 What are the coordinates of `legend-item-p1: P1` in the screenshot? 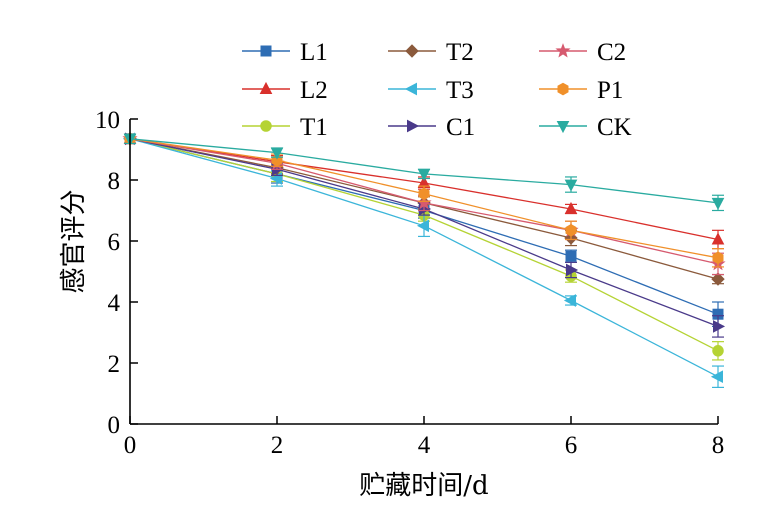 It's located at (581, 90).